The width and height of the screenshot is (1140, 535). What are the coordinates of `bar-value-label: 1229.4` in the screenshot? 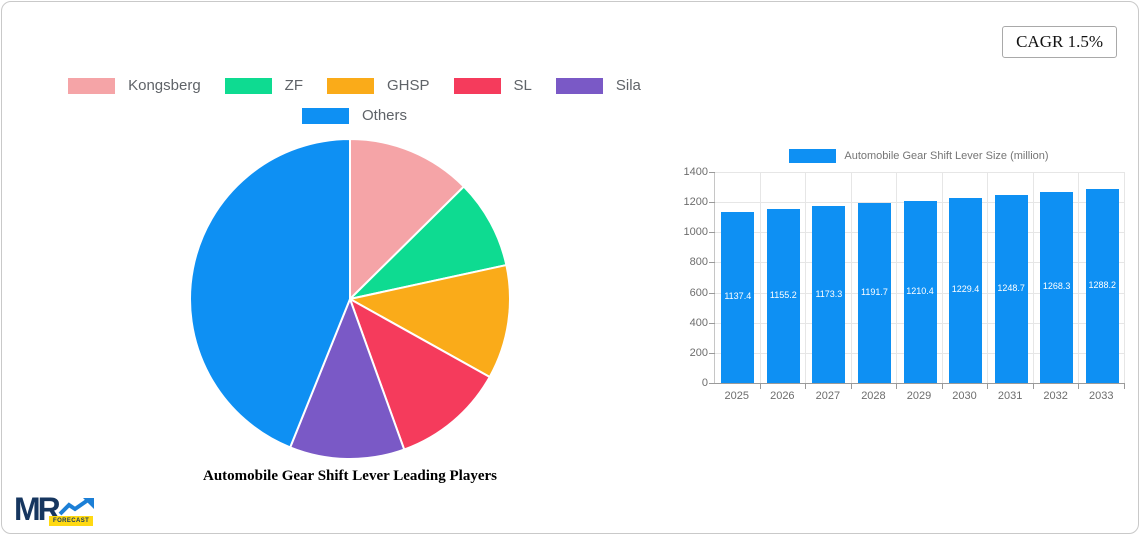 It's located at (965, 289).